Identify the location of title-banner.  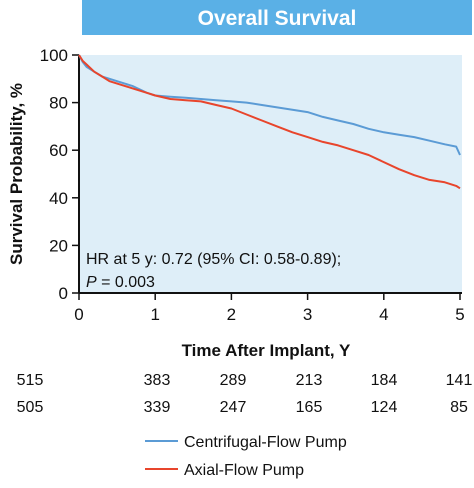
(277, 17).